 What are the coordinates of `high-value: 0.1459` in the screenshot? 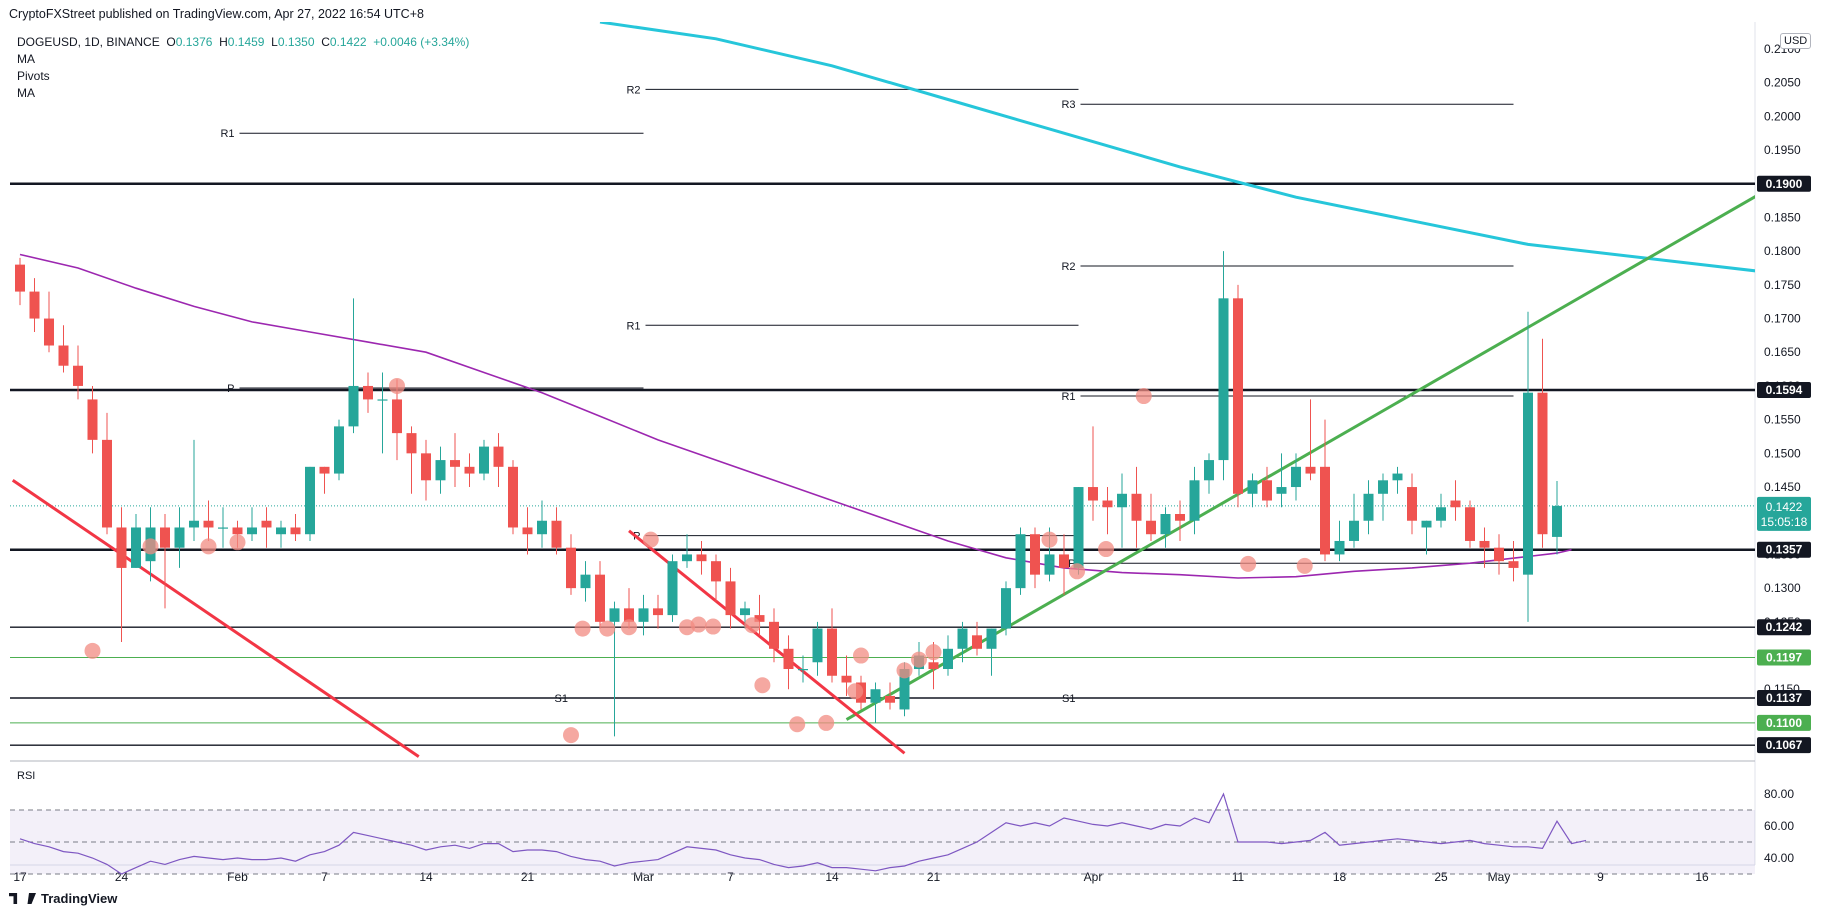 It's located at (246, 42).